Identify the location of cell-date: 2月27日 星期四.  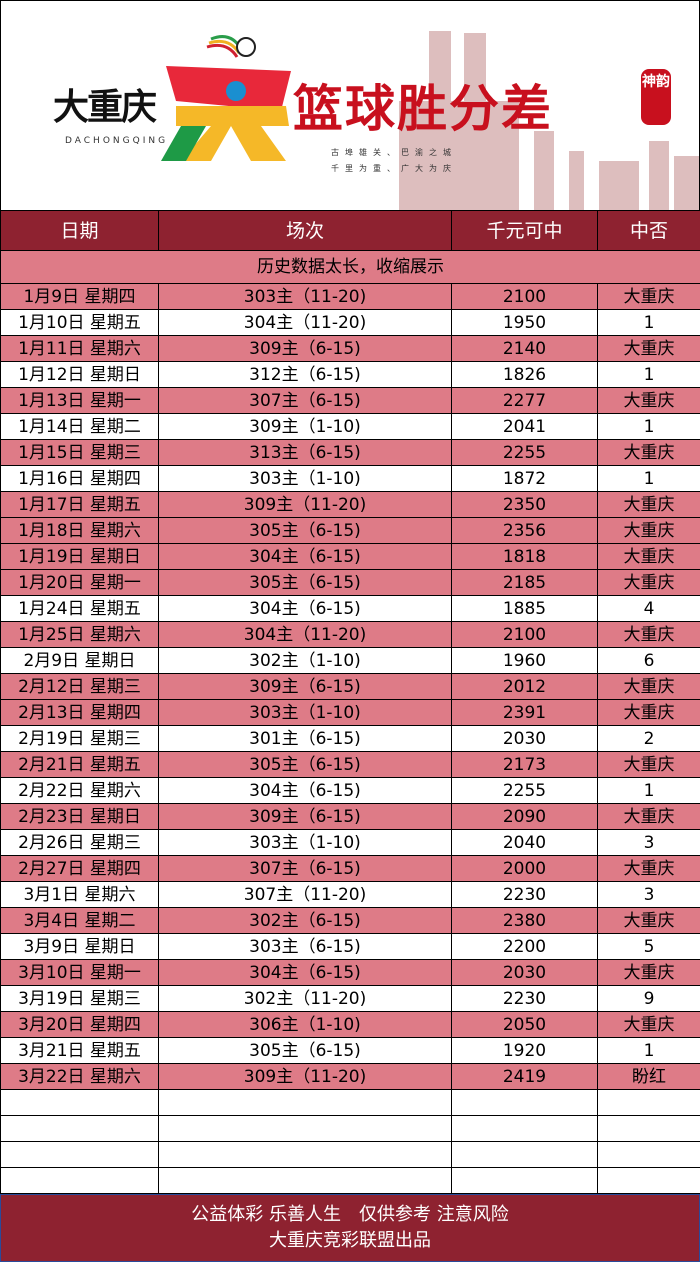
(80, 869).